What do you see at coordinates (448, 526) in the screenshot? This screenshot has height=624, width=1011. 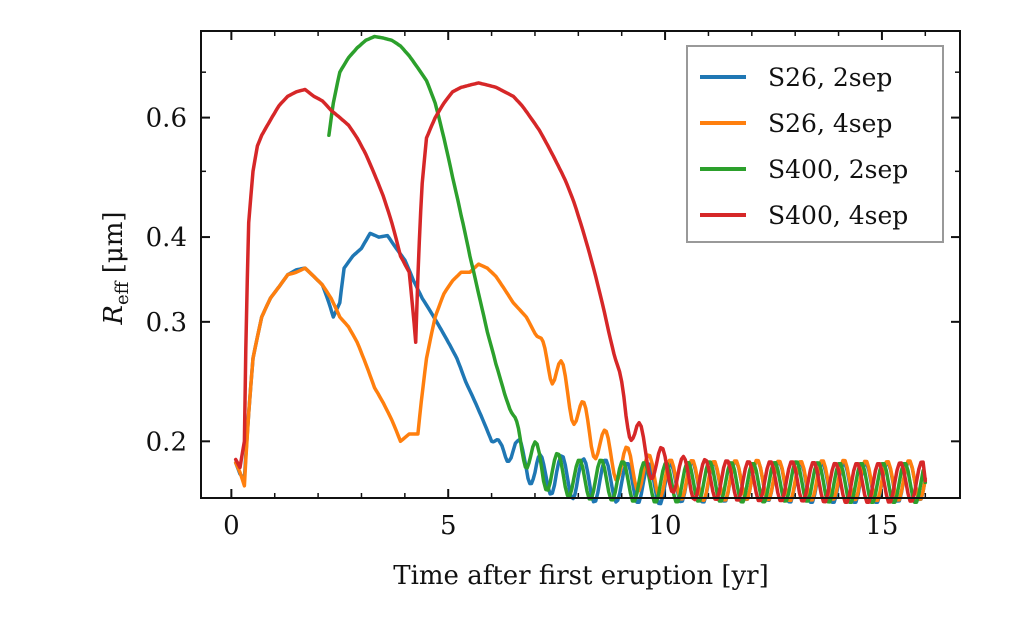 I see `x-tick-label: 5` at bounding box center [448, 526].